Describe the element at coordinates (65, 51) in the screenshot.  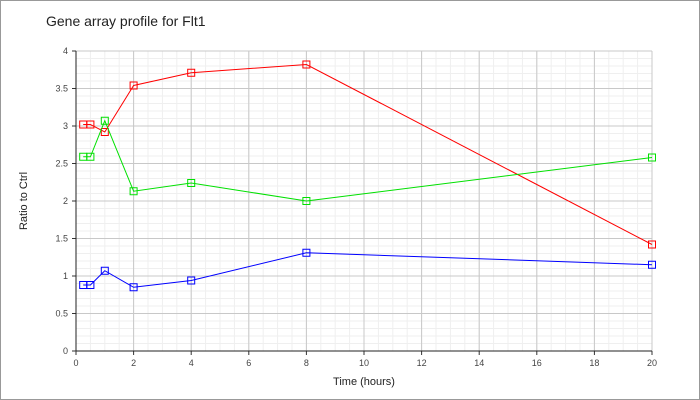
I see `y-tick-label: 4` at that location.